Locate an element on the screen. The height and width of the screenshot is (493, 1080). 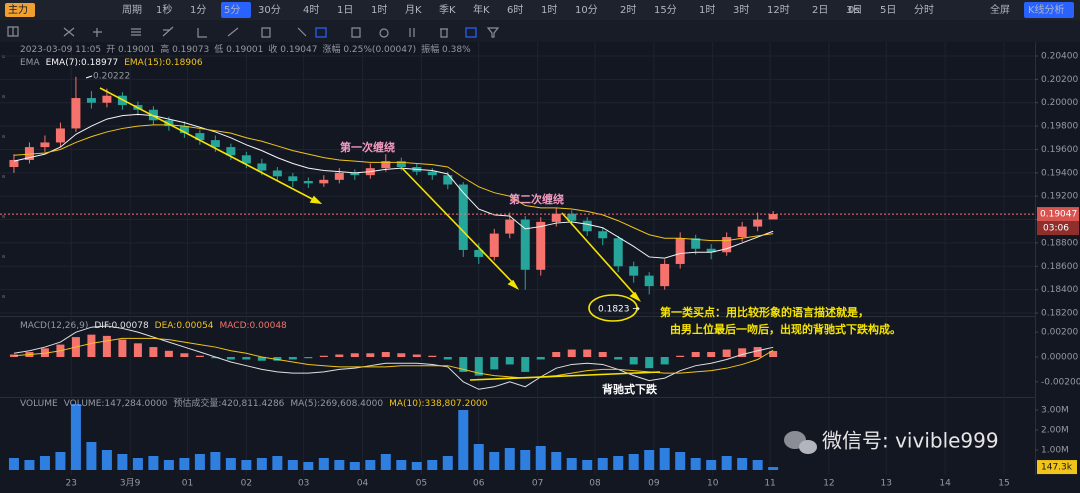
toolbar-item: 分时 is located at coordinates (924, 10).